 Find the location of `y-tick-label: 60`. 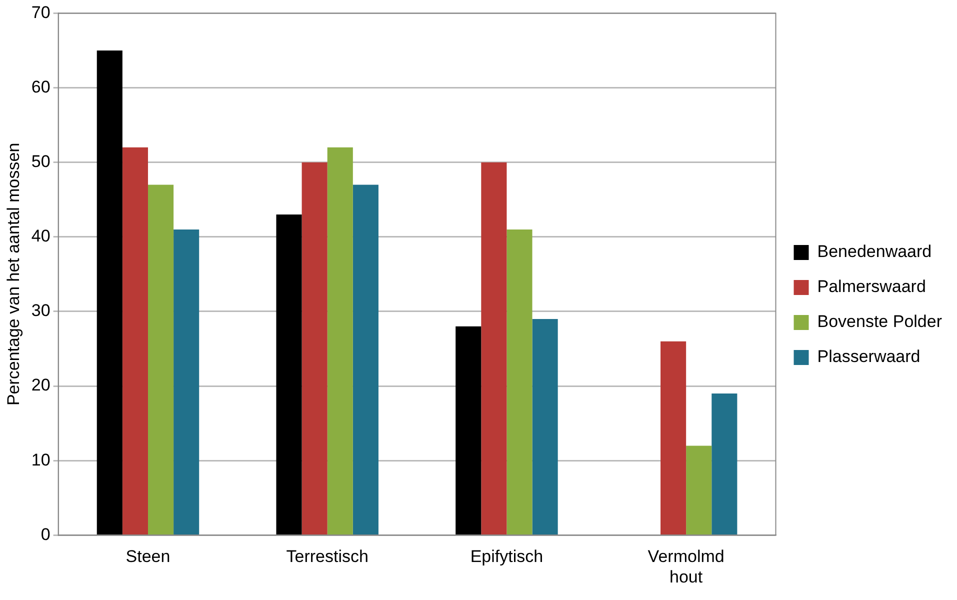

y-tick-label: 60 is located at coordinates (40, 86).